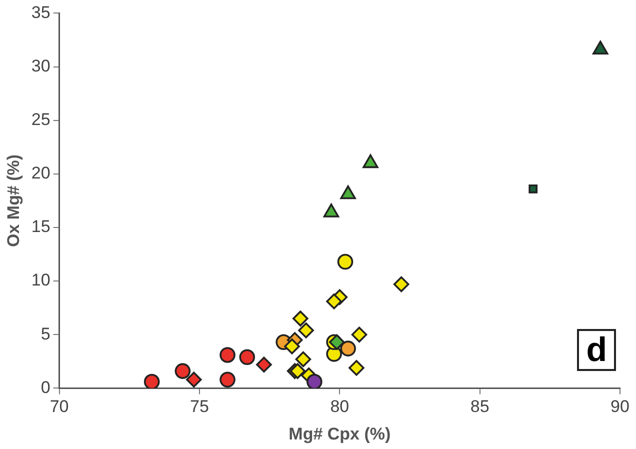 The image size is (636, 449). I want to click on y-tick-label: 5, so click(45, 334).